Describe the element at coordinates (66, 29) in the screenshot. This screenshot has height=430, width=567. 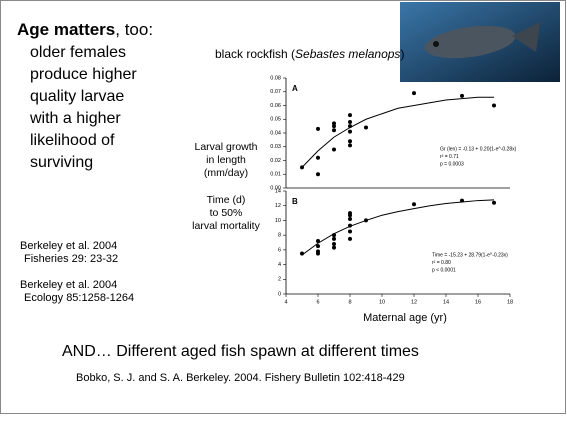
I see `heading-bold: Age matters` at that location.